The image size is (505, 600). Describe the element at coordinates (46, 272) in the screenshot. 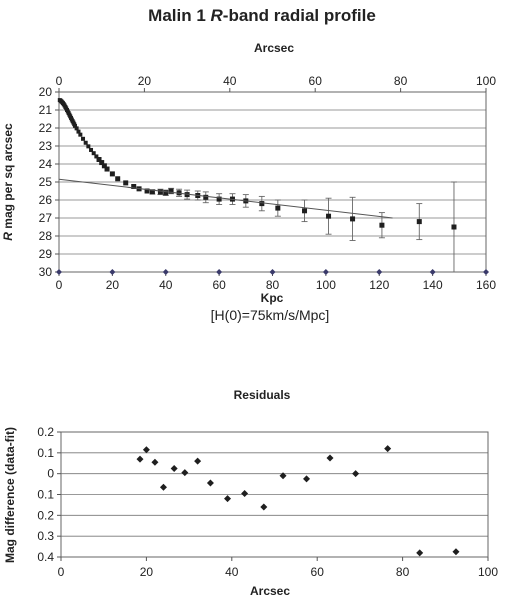

I see `profile-y-tick-label: 30` at that location.